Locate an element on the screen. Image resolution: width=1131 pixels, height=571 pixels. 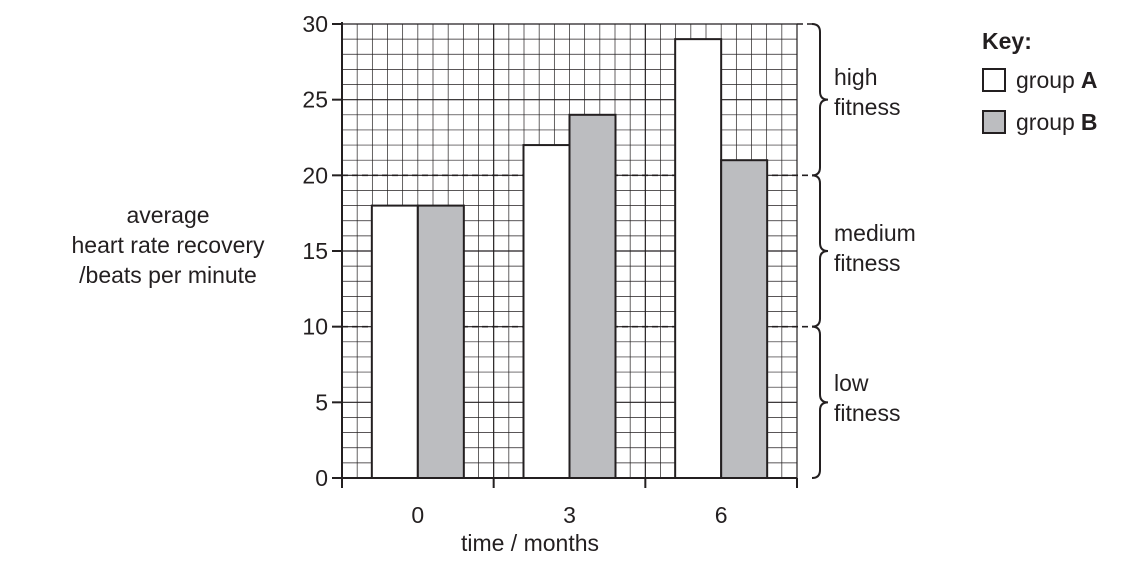
x-tick-label: 0 is located at coordinates (417, 515).